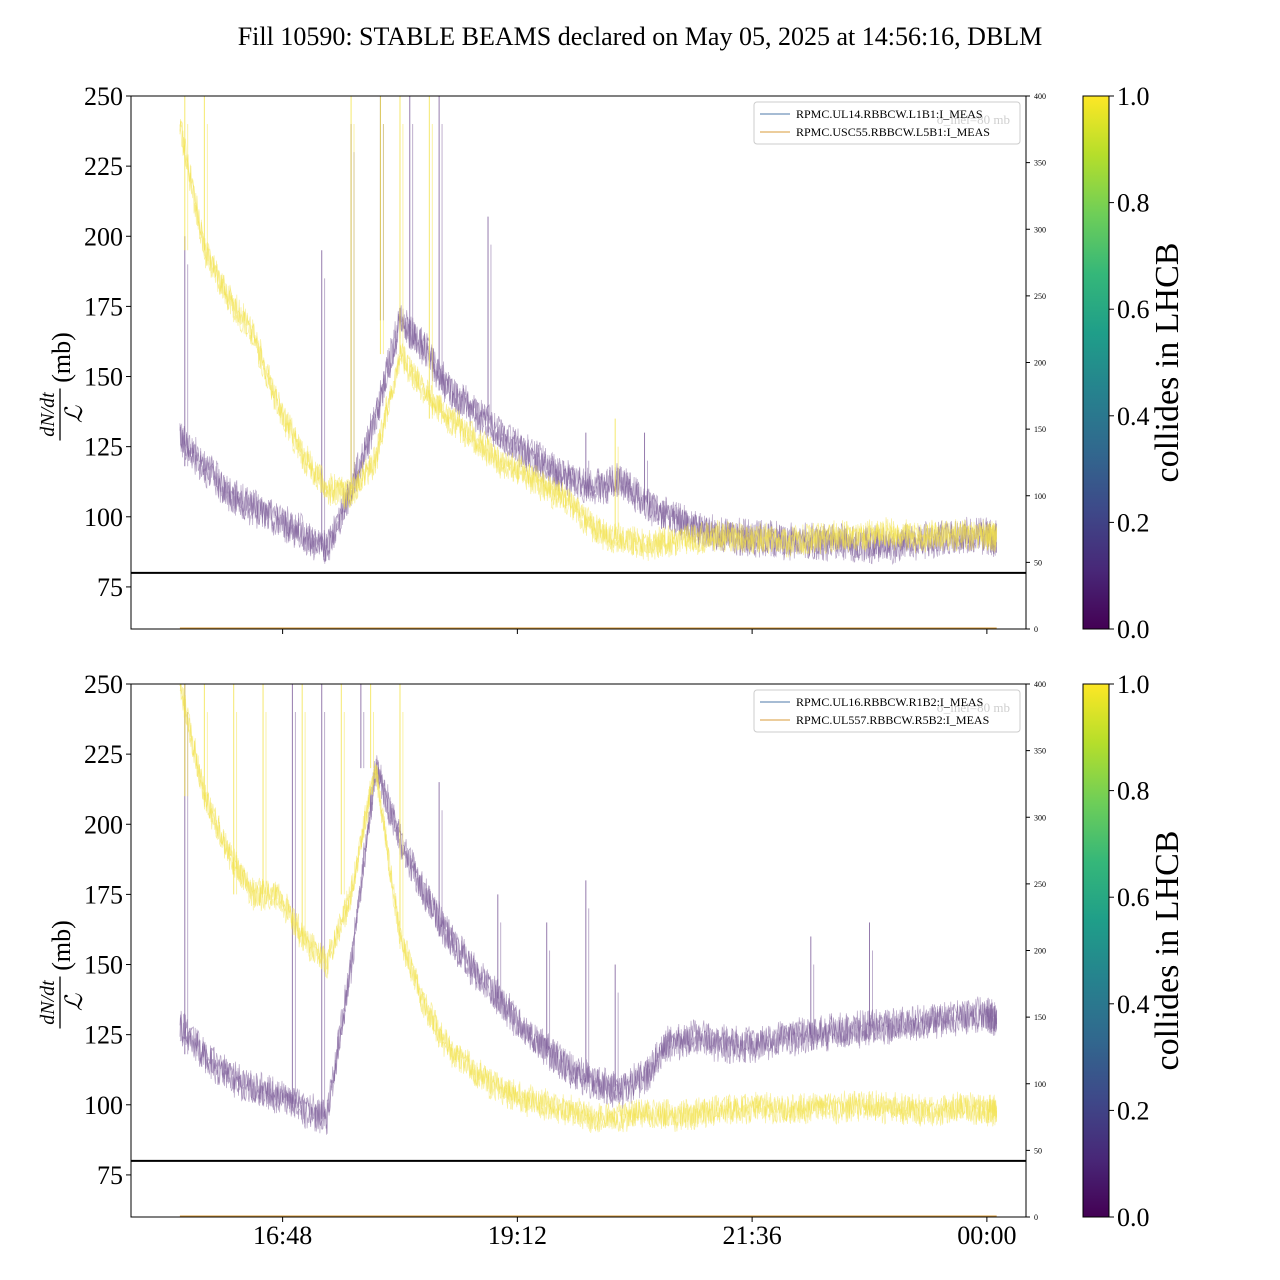 The width and height of the screenshot is (1280, 1280). What do you see at coordinates (986, 1235) in the screenshot?
I see `x-tick-label: 00:00` at bounding box center [986, 1235].